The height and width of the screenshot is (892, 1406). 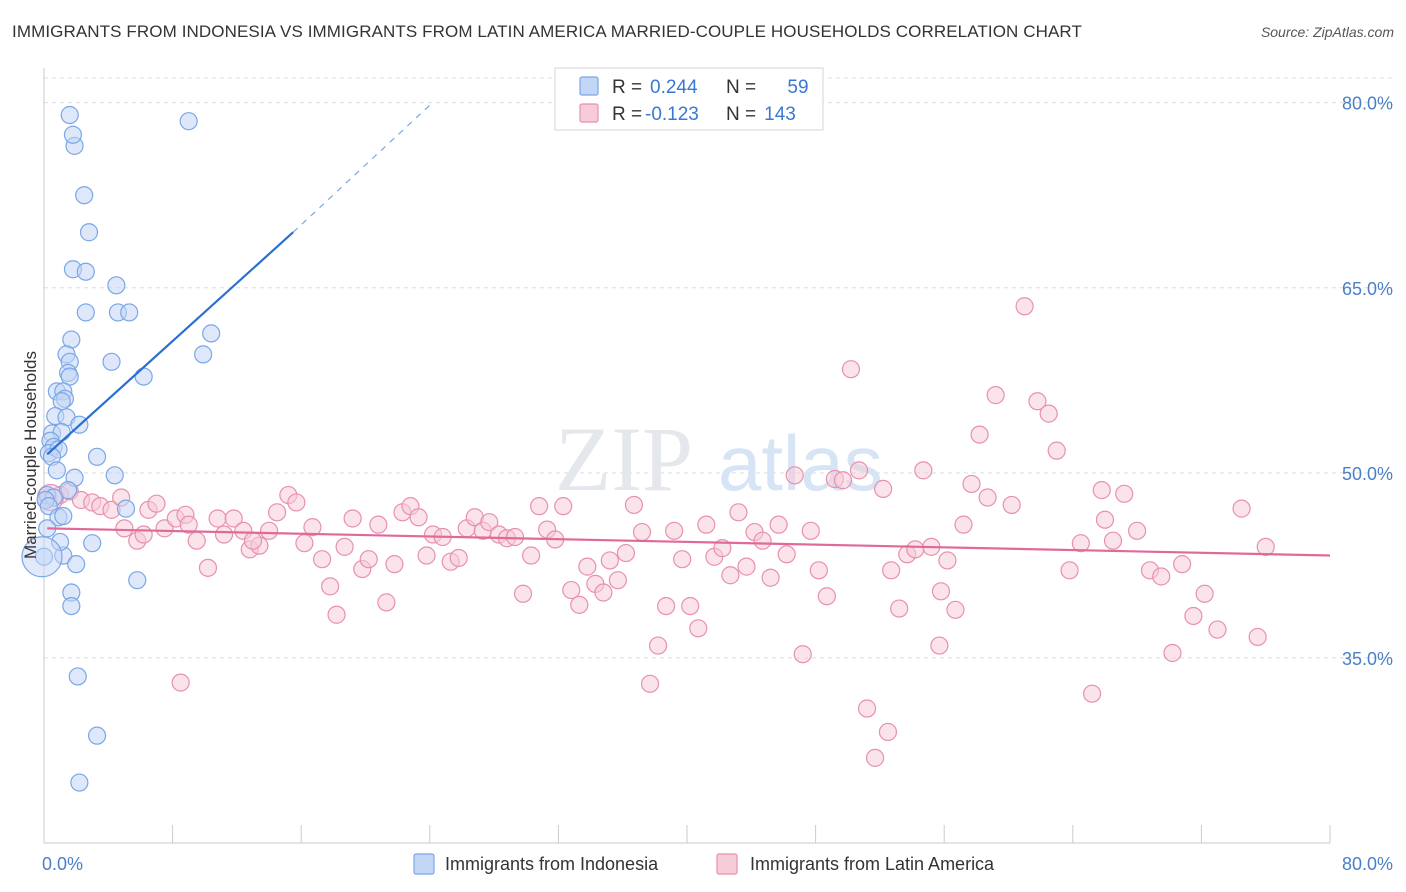 What do you see at coordinates (727, 864) in the screenshot?
I see `bottom-legend-swatch-latin-america` at bounding box center [727, 864].